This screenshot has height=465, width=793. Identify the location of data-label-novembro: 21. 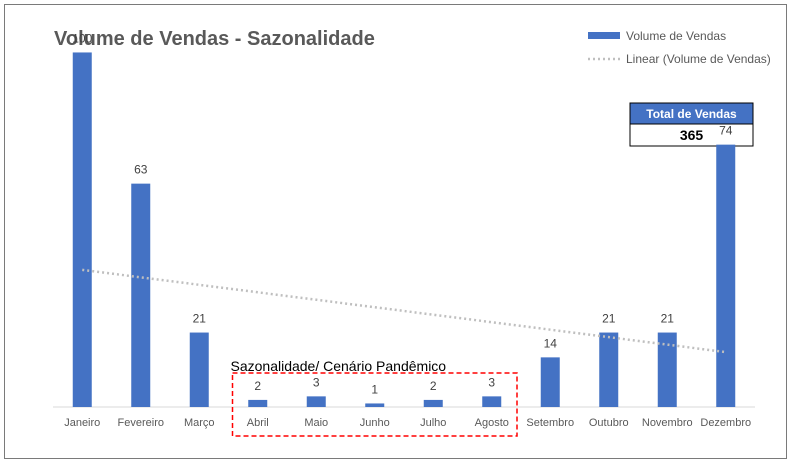
(668, 319).